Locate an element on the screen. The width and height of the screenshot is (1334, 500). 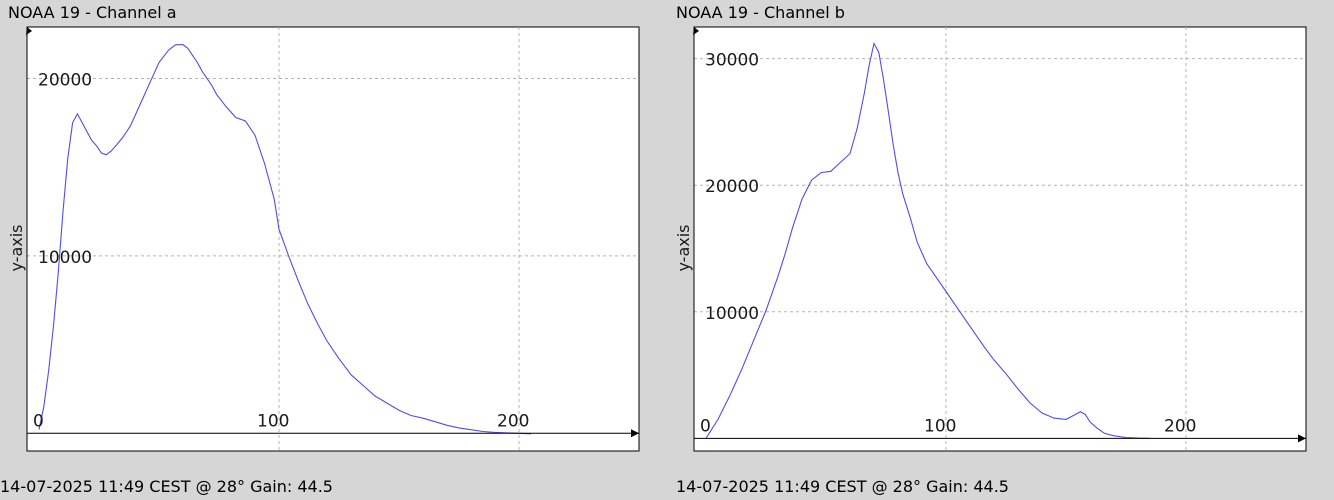
chart-b-title: NOAA 19 - Channel b is located at coordinates (760, 12).